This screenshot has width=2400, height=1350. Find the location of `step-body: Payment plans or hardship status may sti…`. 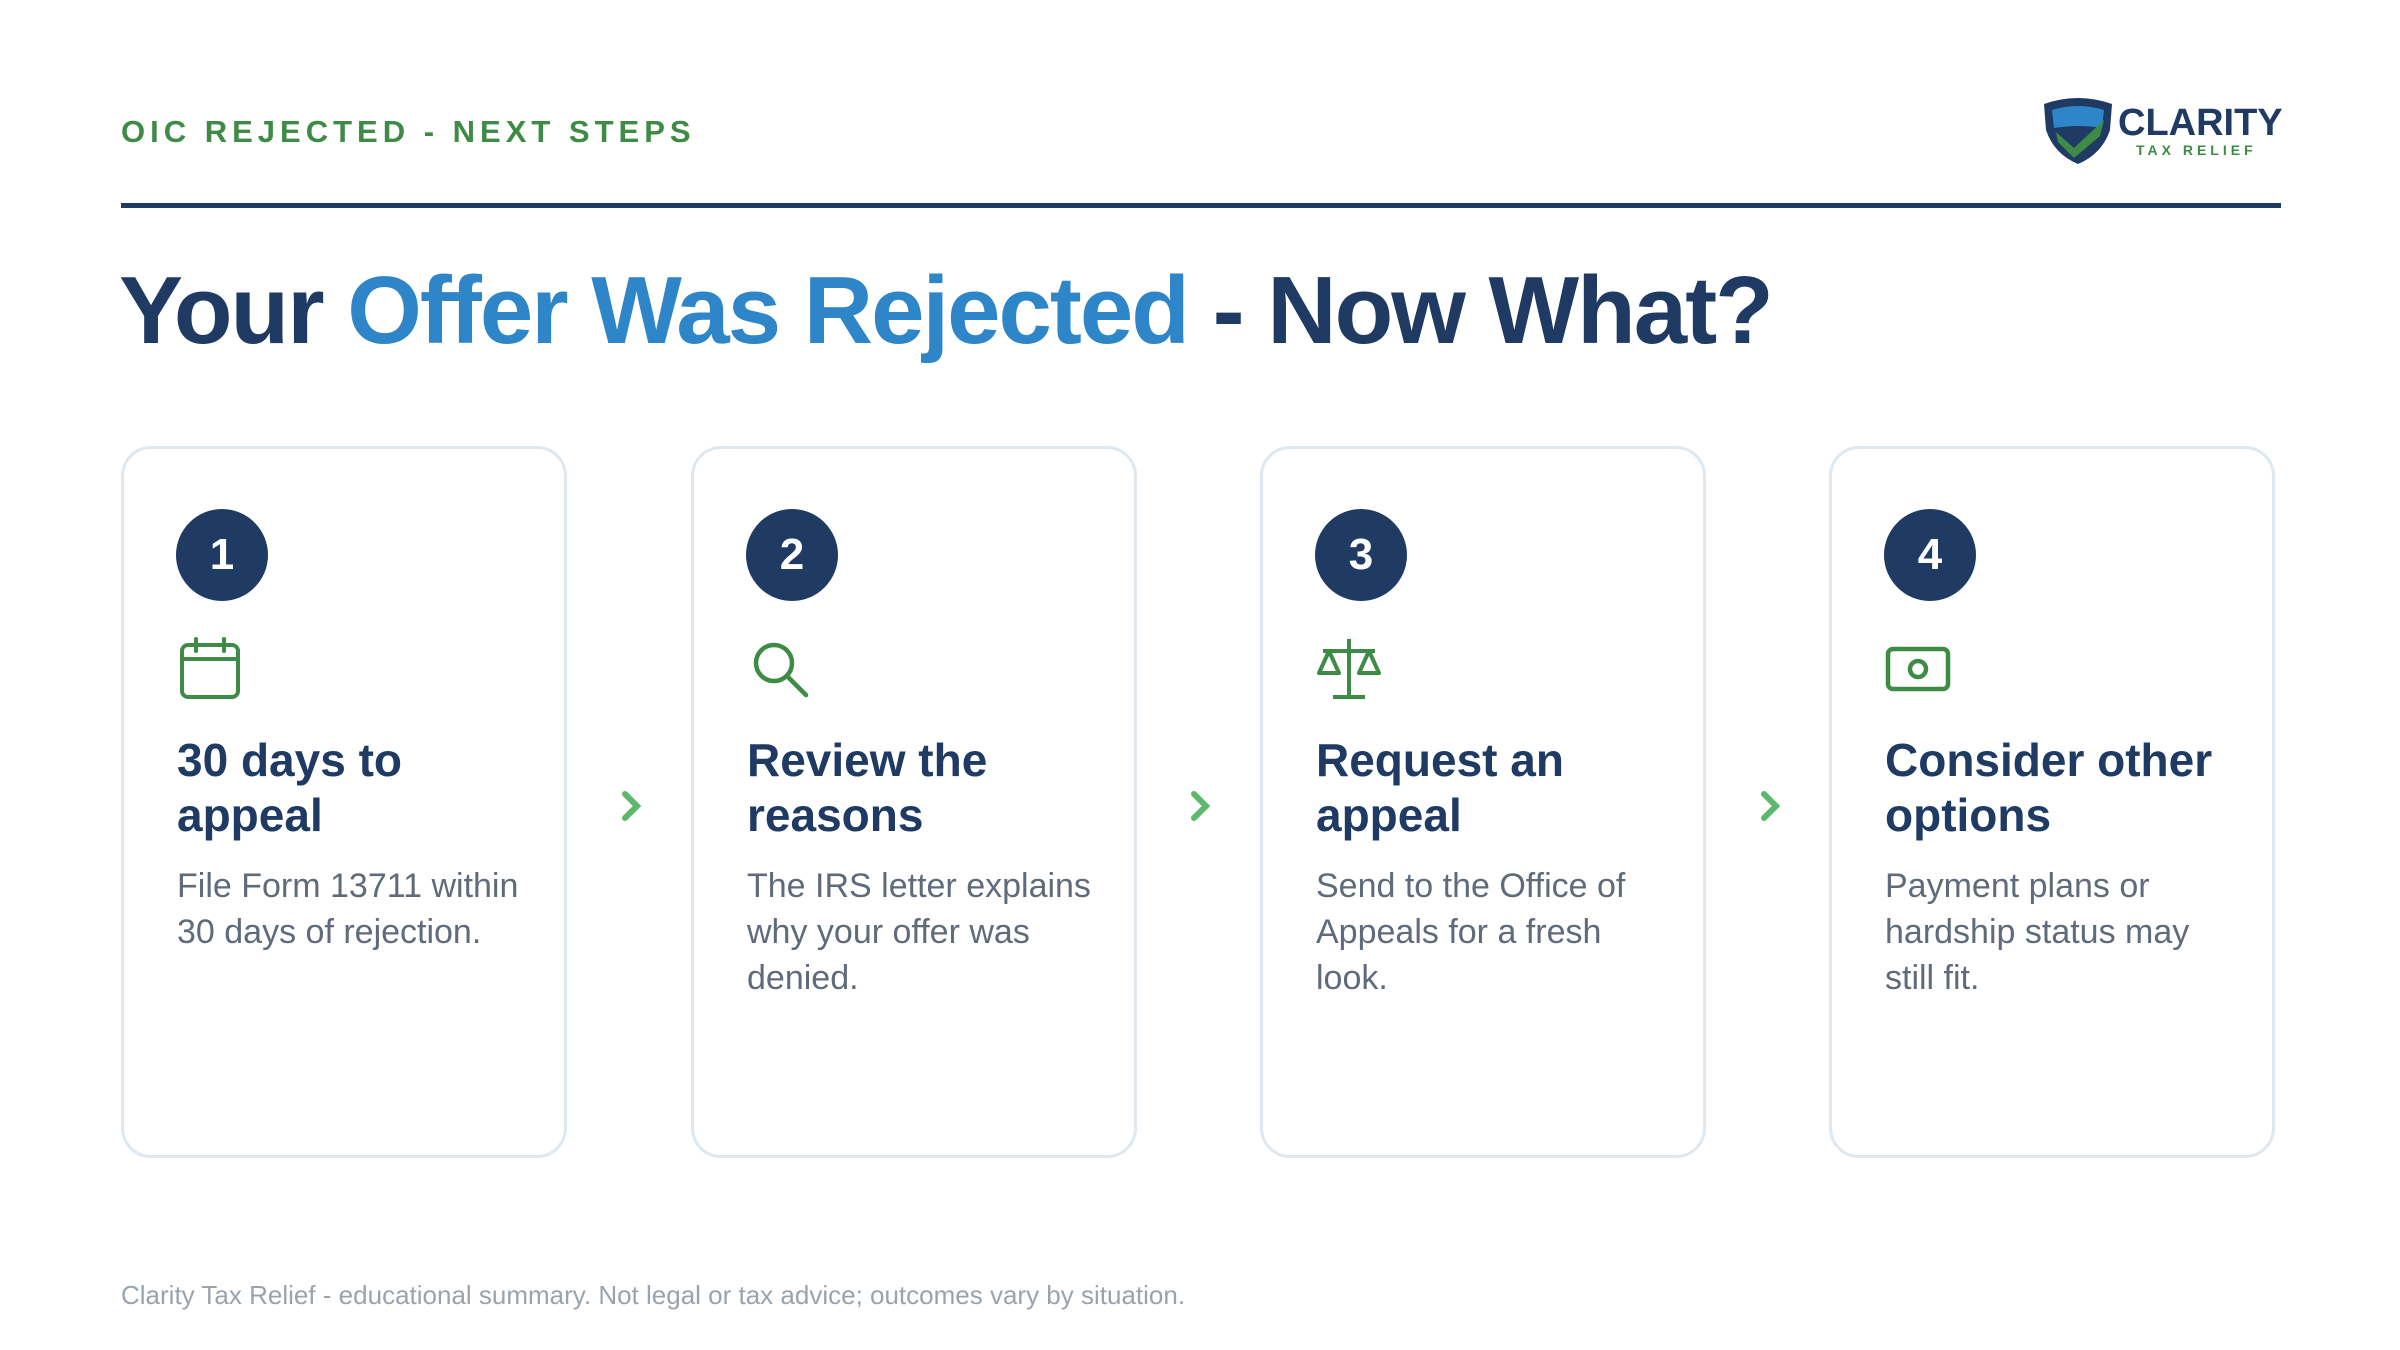

step-body: Payment plans or hardship status may sti… is located at coordinates (2037, 932).